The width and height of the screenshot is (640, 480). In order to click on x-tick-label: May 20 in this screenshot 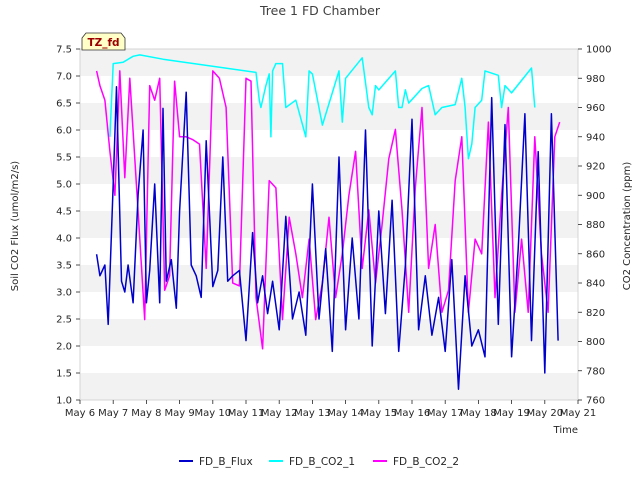, I will do `click(545, 413)`.